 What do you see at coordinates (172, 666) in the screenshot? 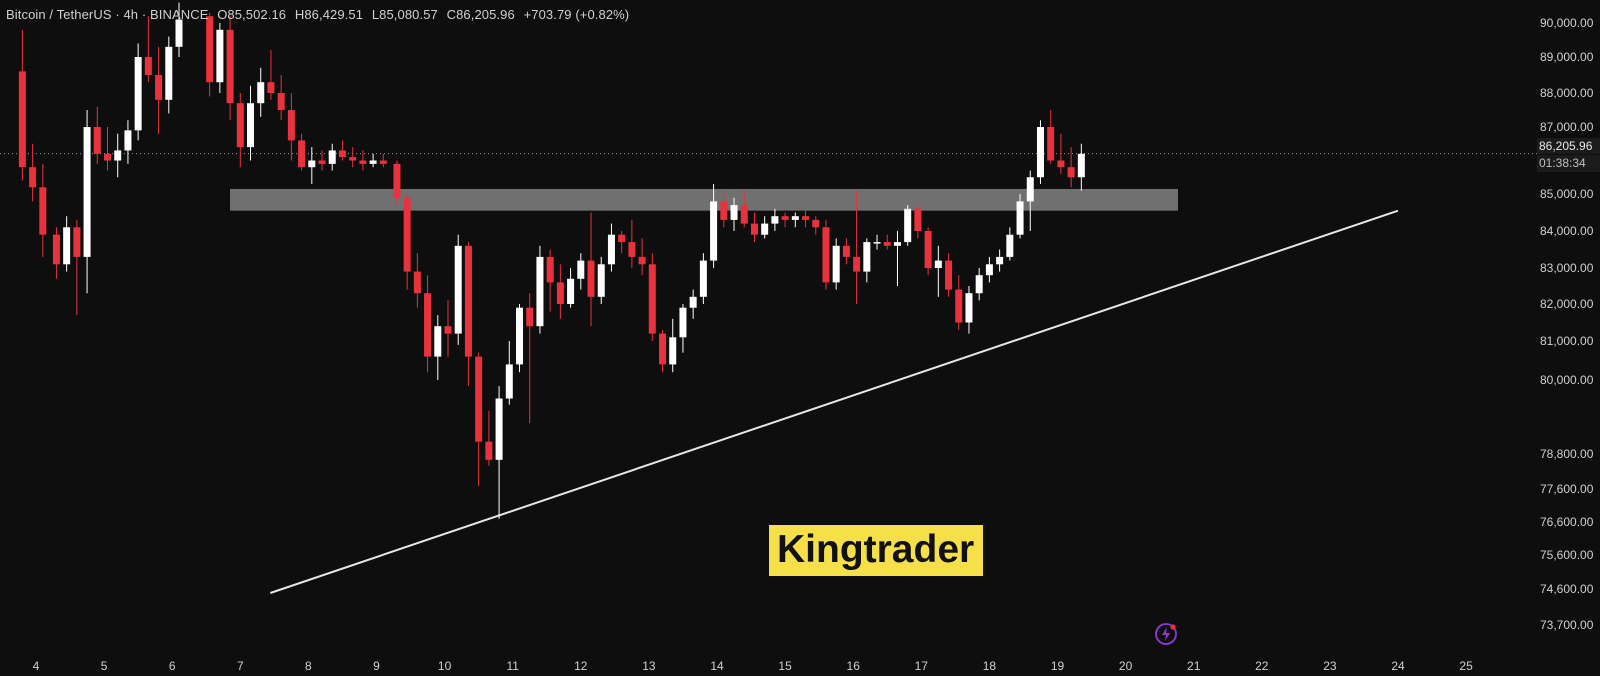
I see `x-tick-6: 6` at bounding box center [172, 666].